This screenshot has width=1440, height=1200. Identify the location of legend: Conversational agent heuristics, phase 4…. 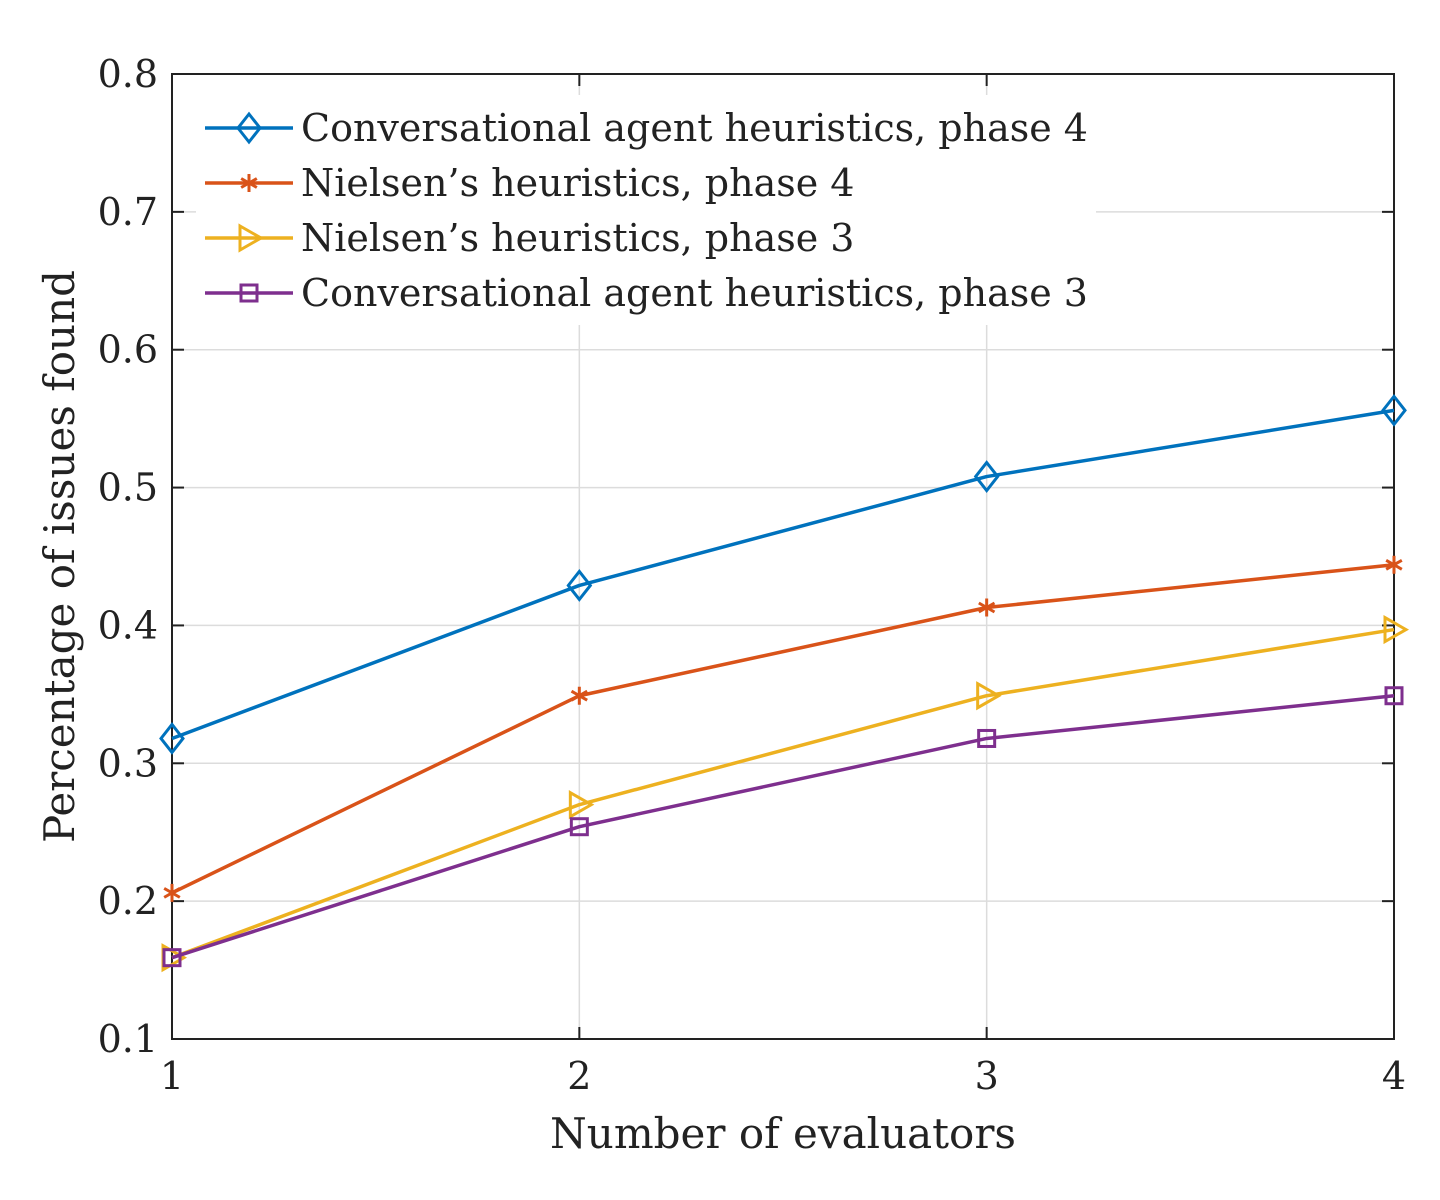
(646, 210).